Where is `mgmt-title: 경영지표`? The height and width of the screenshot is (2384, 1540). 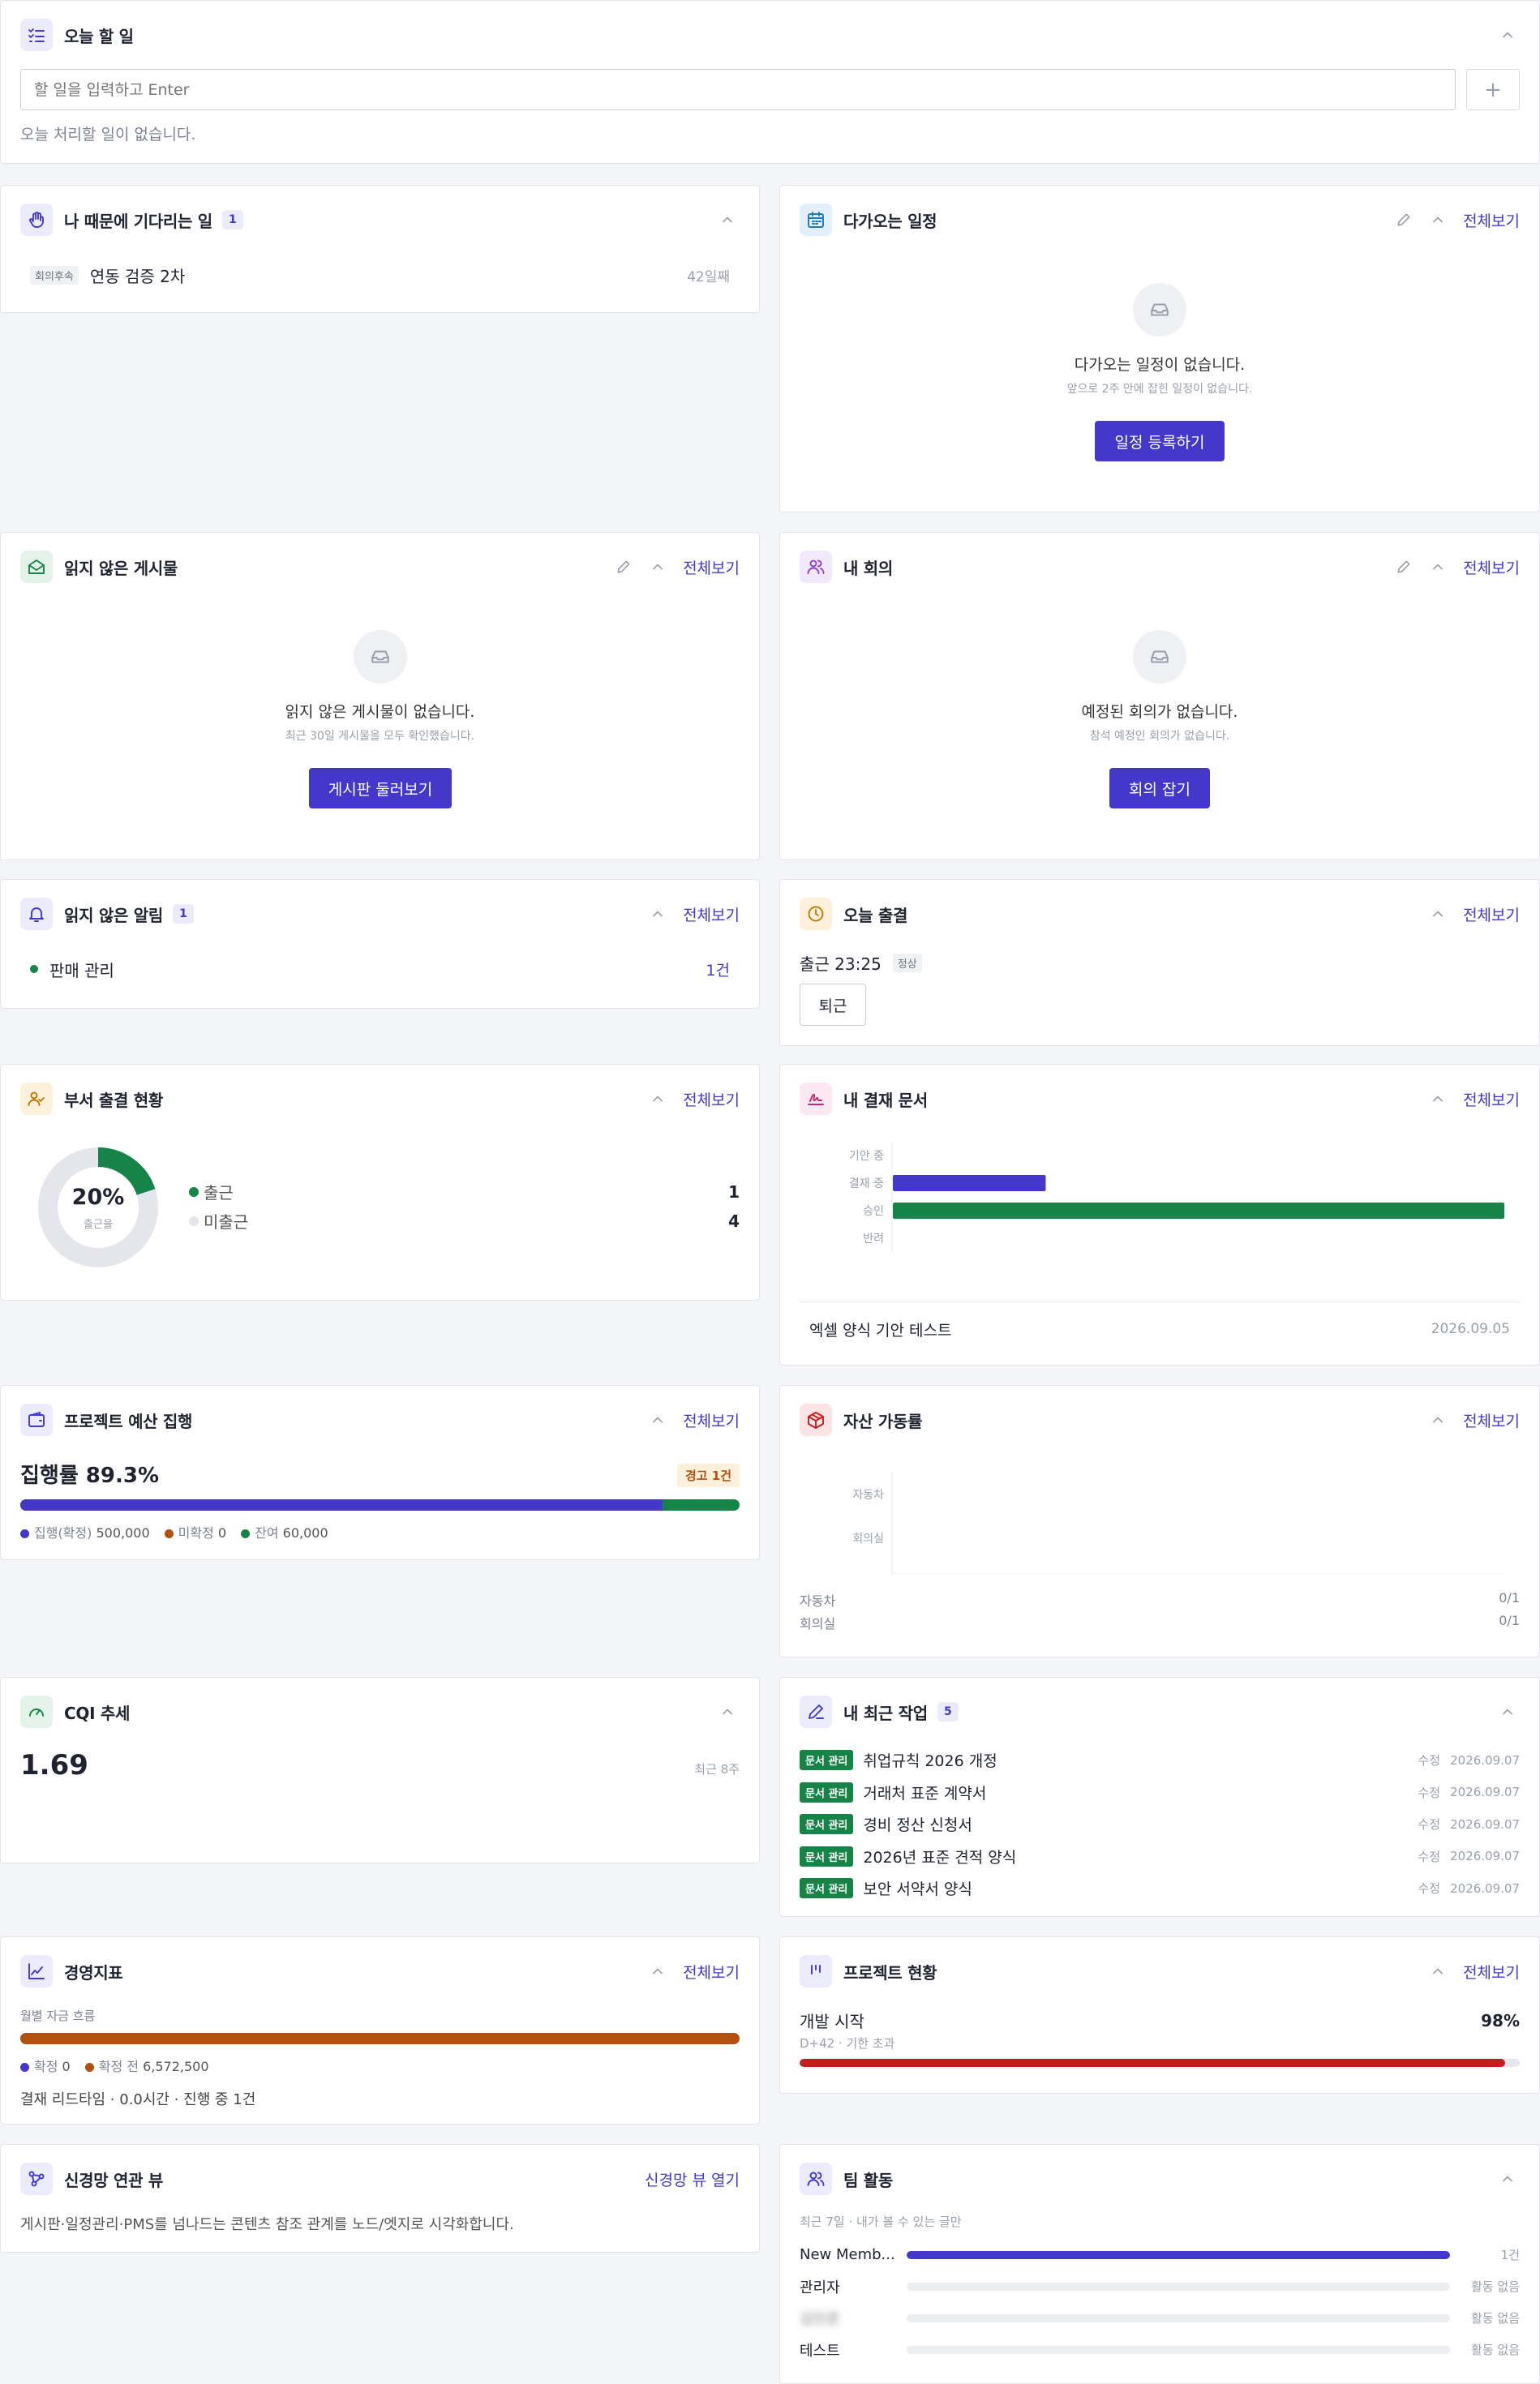 mgmt-title: 경영지표 is located at coordinates (93, 1972).